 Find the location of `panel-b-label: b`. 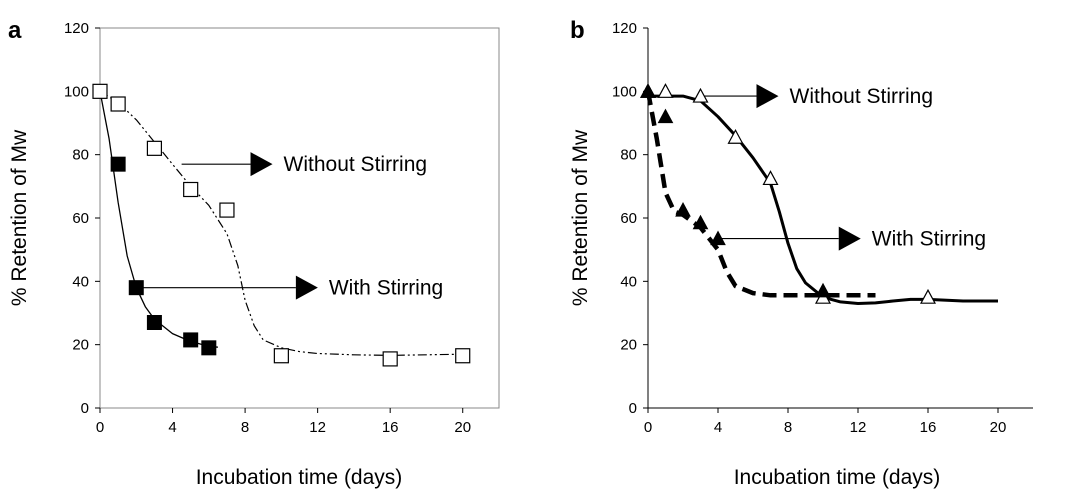

panel-b-label: b is located at coordinates (577, 30).